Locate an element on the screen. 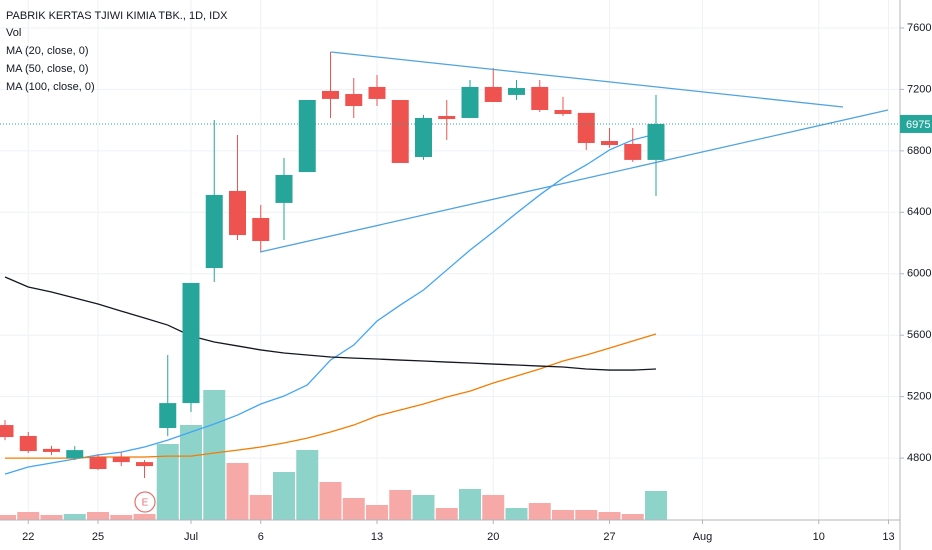 The width and height of the screenshot is (932, 550). y-tick-label: 6400 is located at coordinates (919, 212).